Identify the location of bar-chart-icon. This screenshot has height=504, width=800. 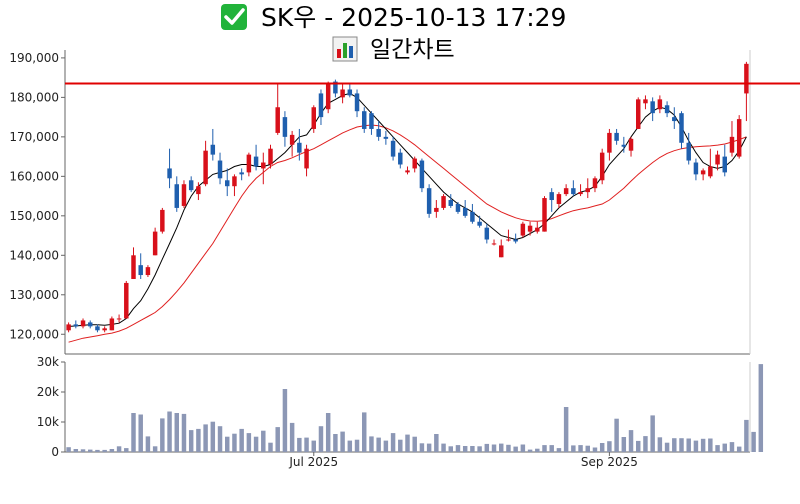
(345, 49).